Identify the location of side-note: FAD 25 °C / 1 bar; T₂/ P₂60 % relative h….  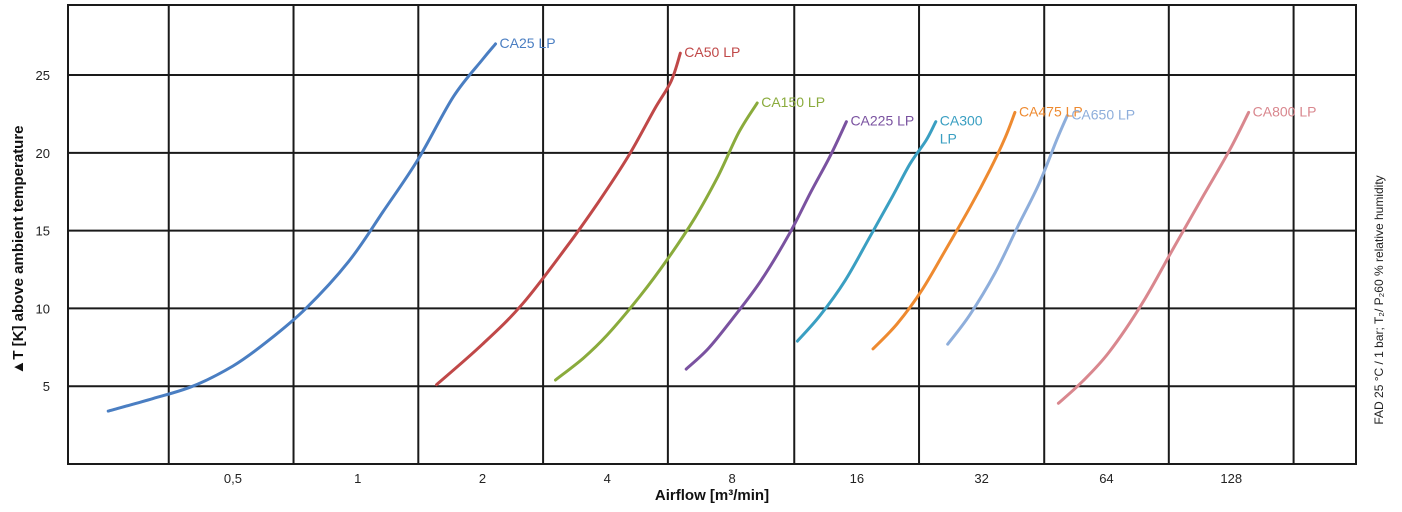
(1379, 299).